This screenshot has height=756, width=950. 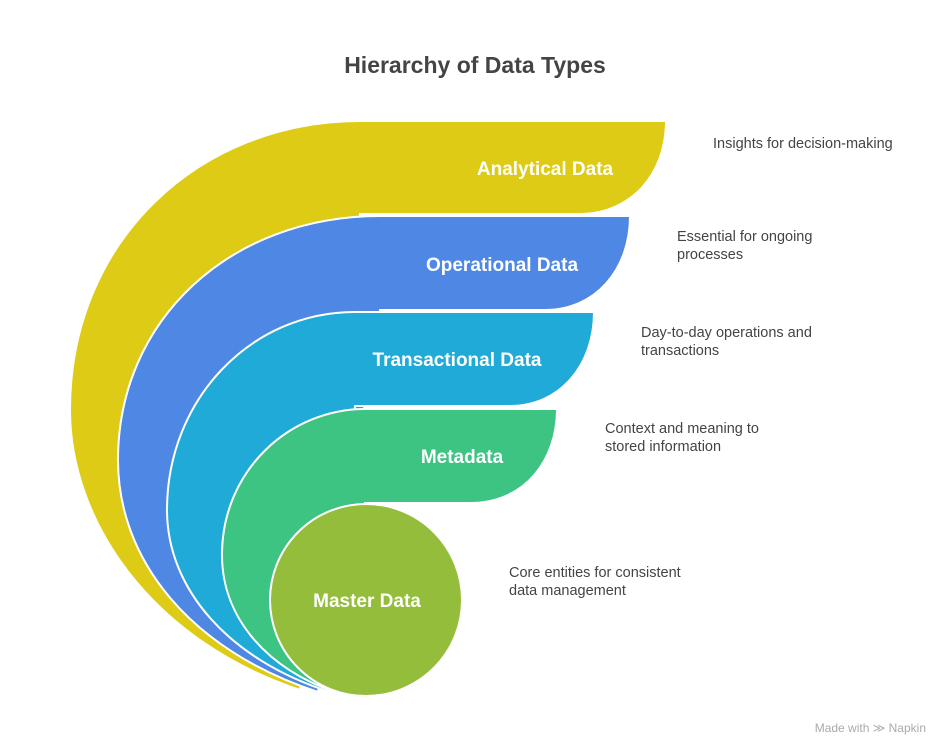 What do you see at coordinates (462, 457) in the screenshot?
I see `label-metadata: Metadata` at bounding box center [462, 457].